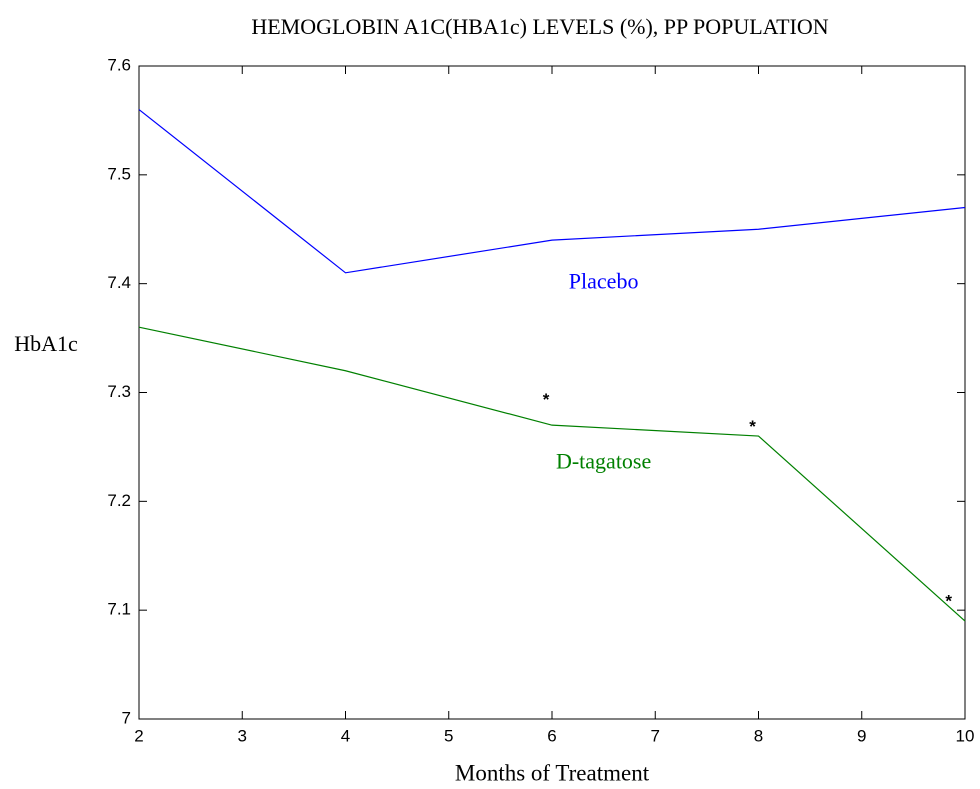 This screenshot has height=789, width=980. I want to click on series-label: D-tagatose, so click(603, 460).